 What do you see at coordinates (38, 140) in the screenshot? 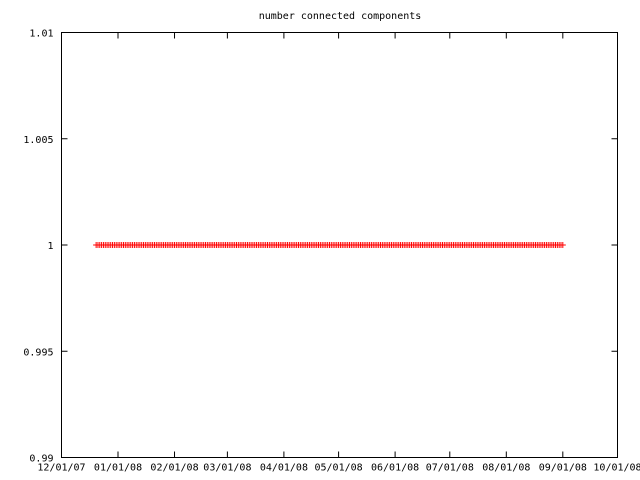
I see `y-tick-label: 1.005` at bounding box center [38, 140].